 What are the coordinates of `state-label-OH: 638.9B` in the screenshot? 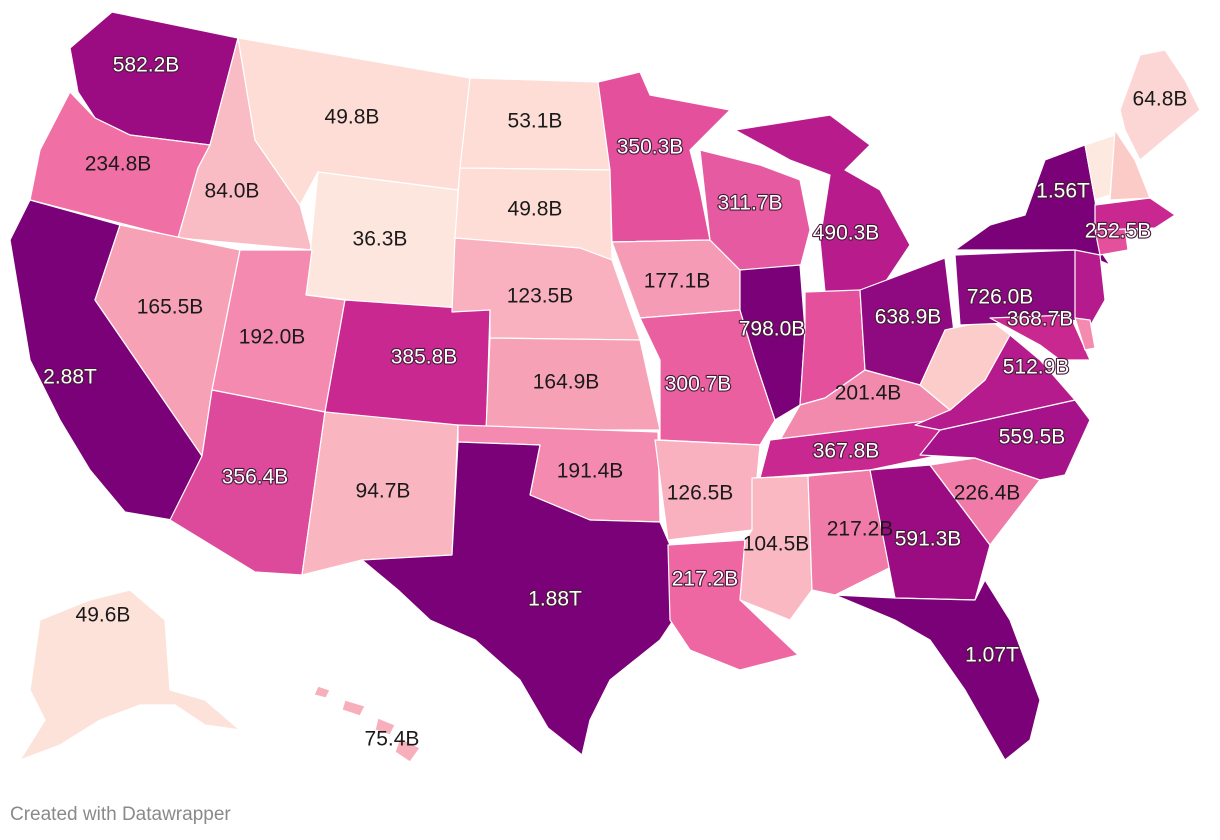 It's located at (908, 317).